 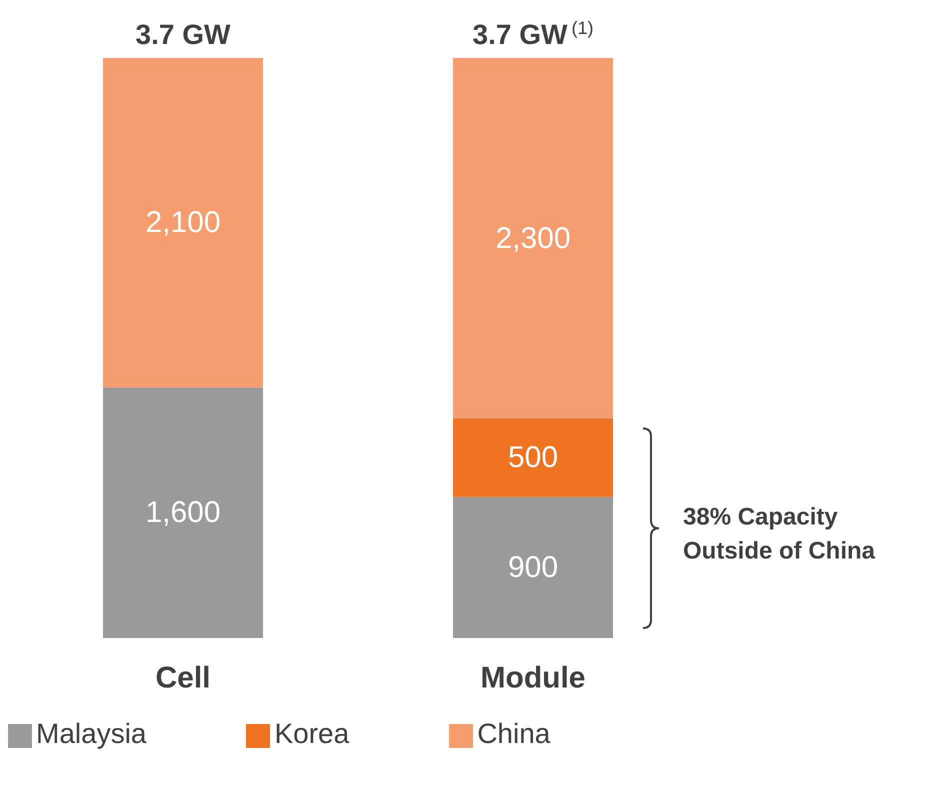 I want to click on data-label: 2,100, so click(x=183, y=223).